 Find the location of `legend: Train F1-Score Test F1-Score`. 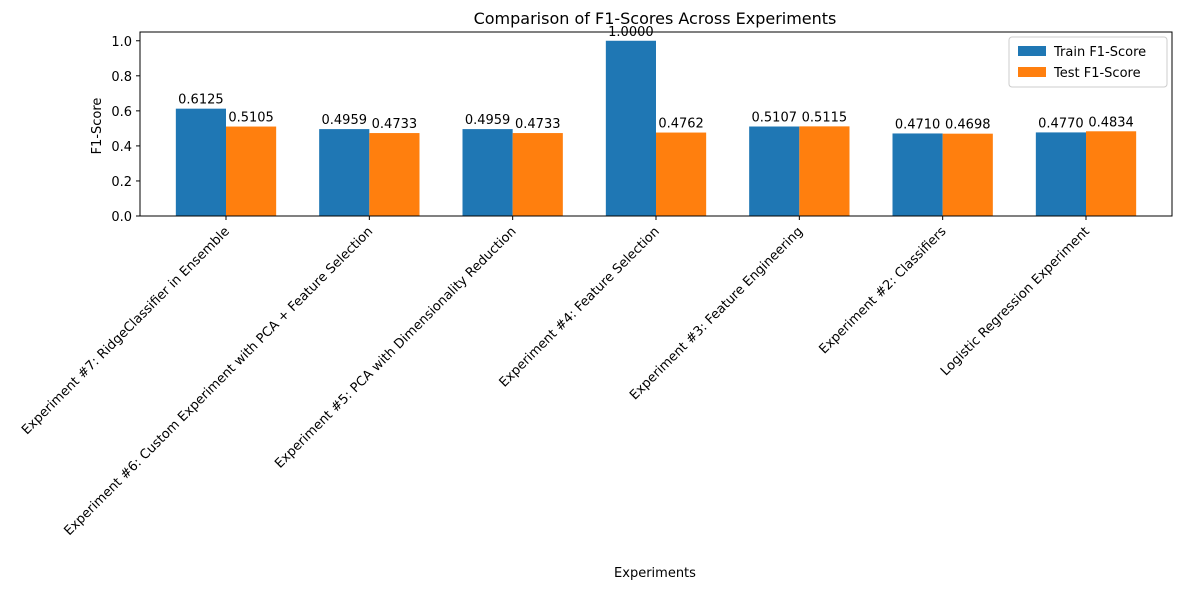

legend: Train F1-Score Test F1-Score is located at coordinates (1088, 62).